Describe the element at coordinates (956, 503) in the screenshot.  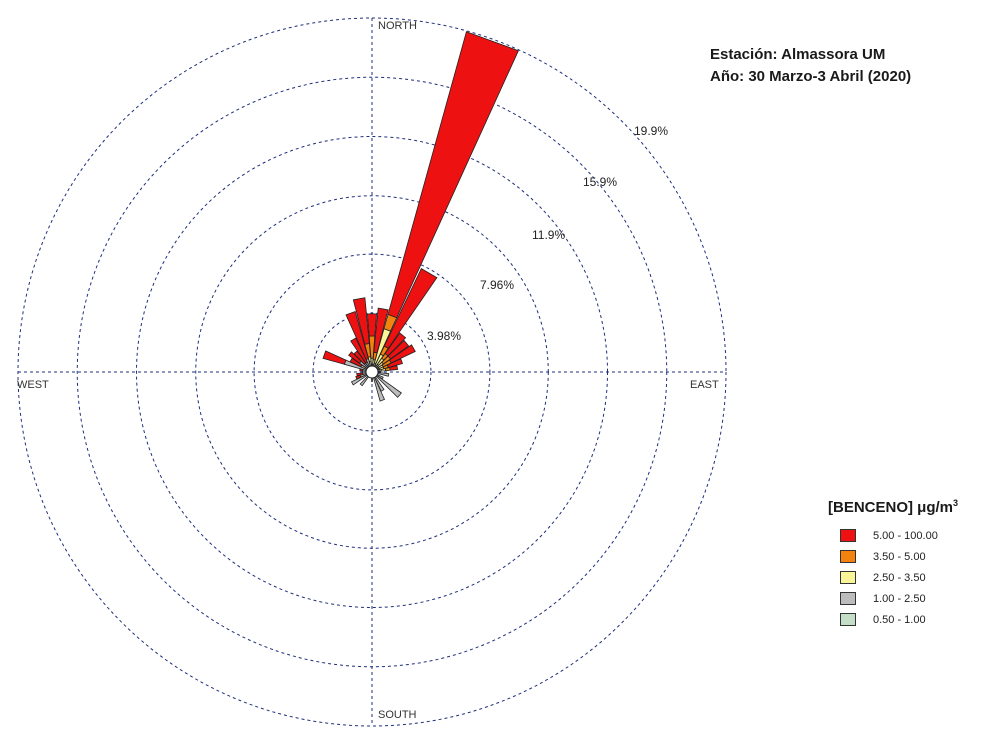
I see `legend-title-superscript: 3` at that location.